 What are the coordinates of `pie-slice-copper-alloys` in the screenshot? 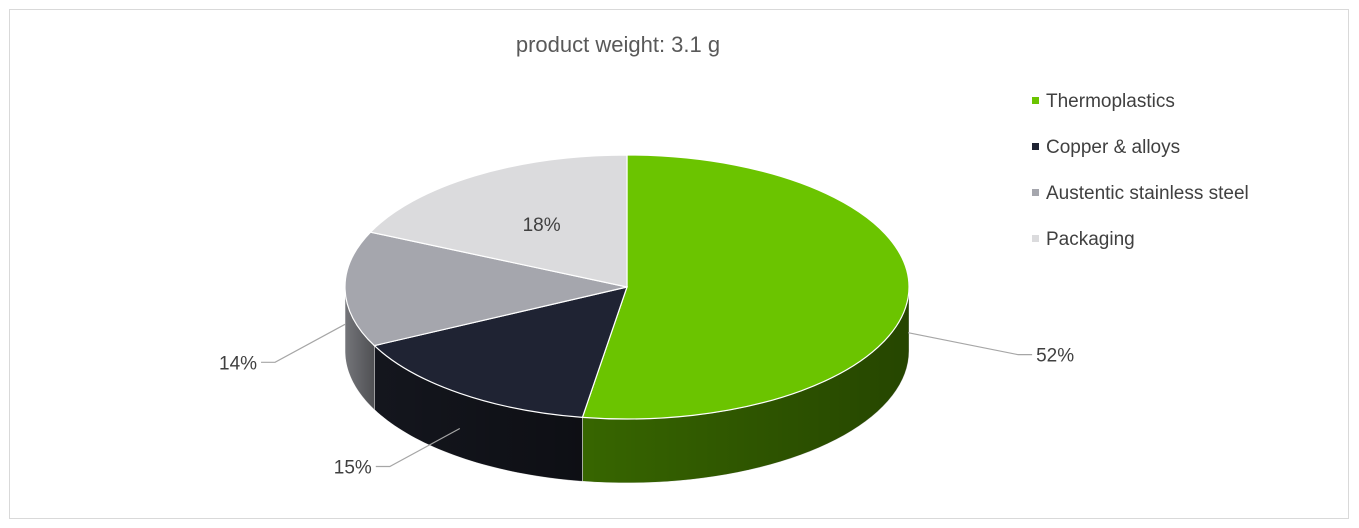 It's located at (500, 352).